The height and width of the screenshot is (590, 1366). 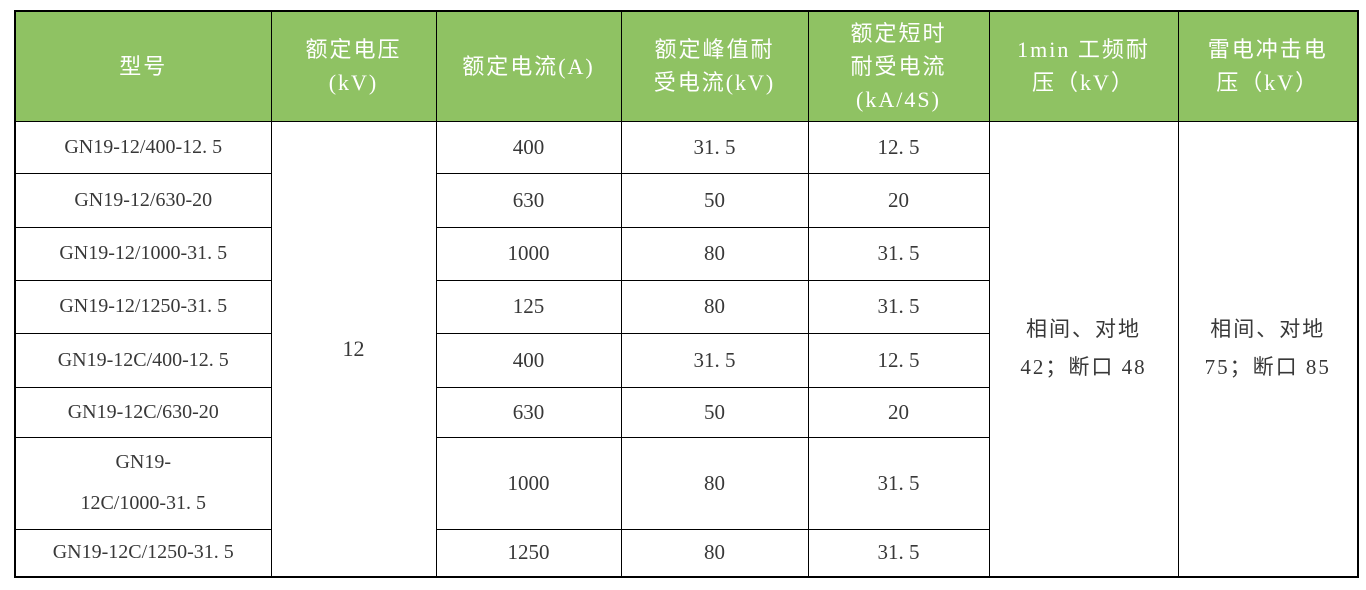 I want to click on col-header-peak-withstand-current: 额定峰值耐 受电流(kV), so click(x=714, y=66).